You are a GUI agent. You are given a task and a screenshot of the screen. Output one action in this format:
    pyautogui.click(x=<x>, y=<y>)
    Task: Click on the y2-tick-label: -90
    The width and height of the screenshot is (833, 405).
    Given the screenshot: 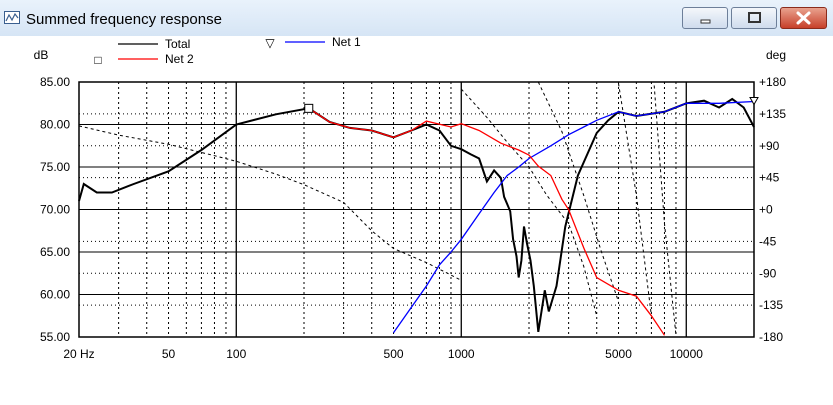 What is the action you would take?
    pyautogui.click(x=768, y=273)
    